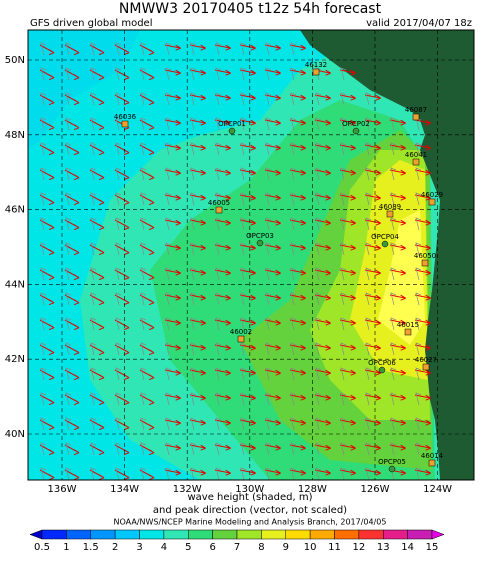 The width and height of the screenshot is (500, 572). What do you see at coordinates (385, 237) in the screenshot?
I see `station-label: OPCP04` at bounding box center [385, 237].